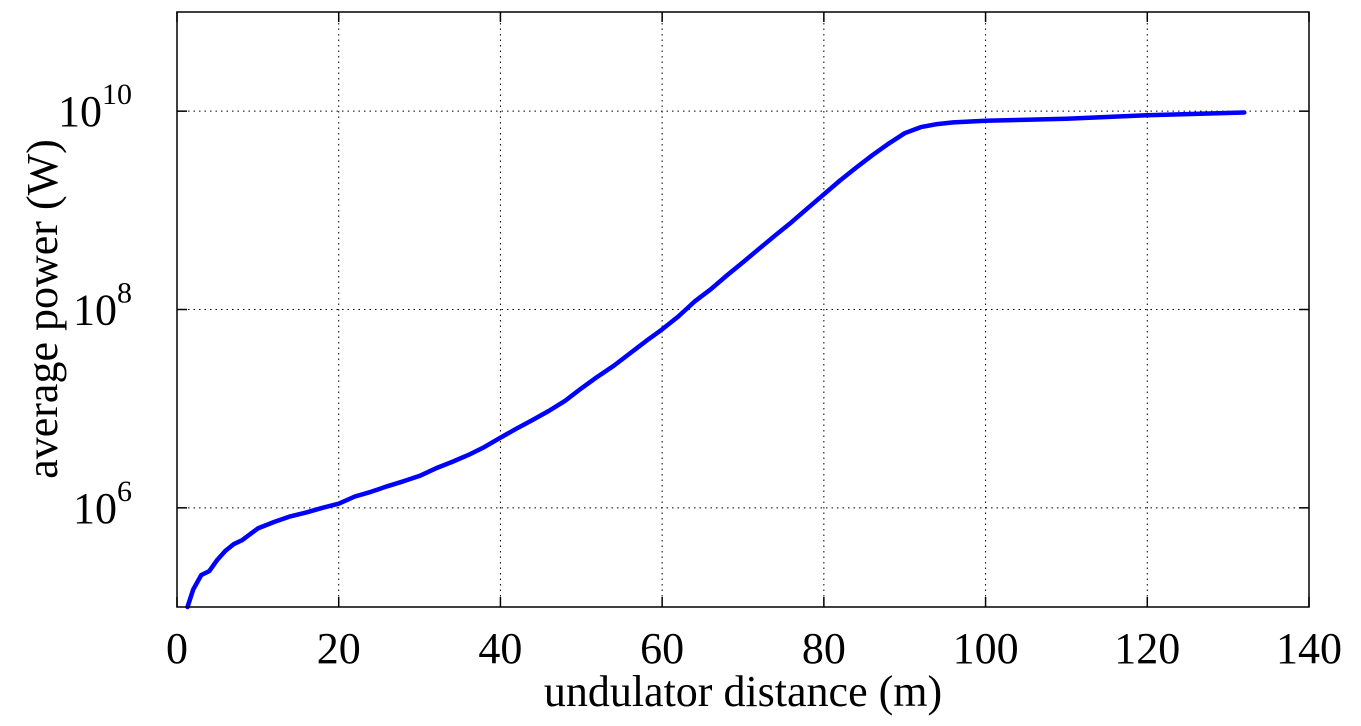  I want to click on y-tick-label: 10¹⁰, so click(95, 107).